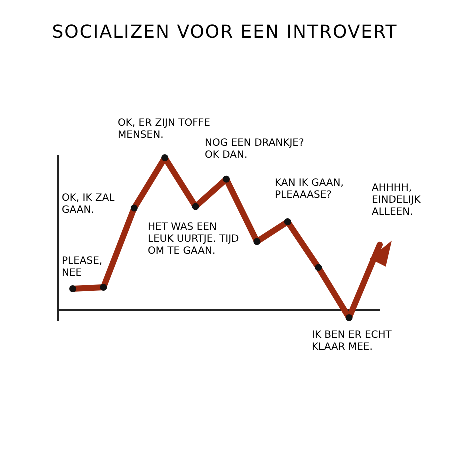 The image size is (450, 450). Describe the element at coordinates (194, 240) in the screenshot. I see `annotation: HET WAS EEN LEUK UURTJE. TIJD OM TE GAAN.` at that location.